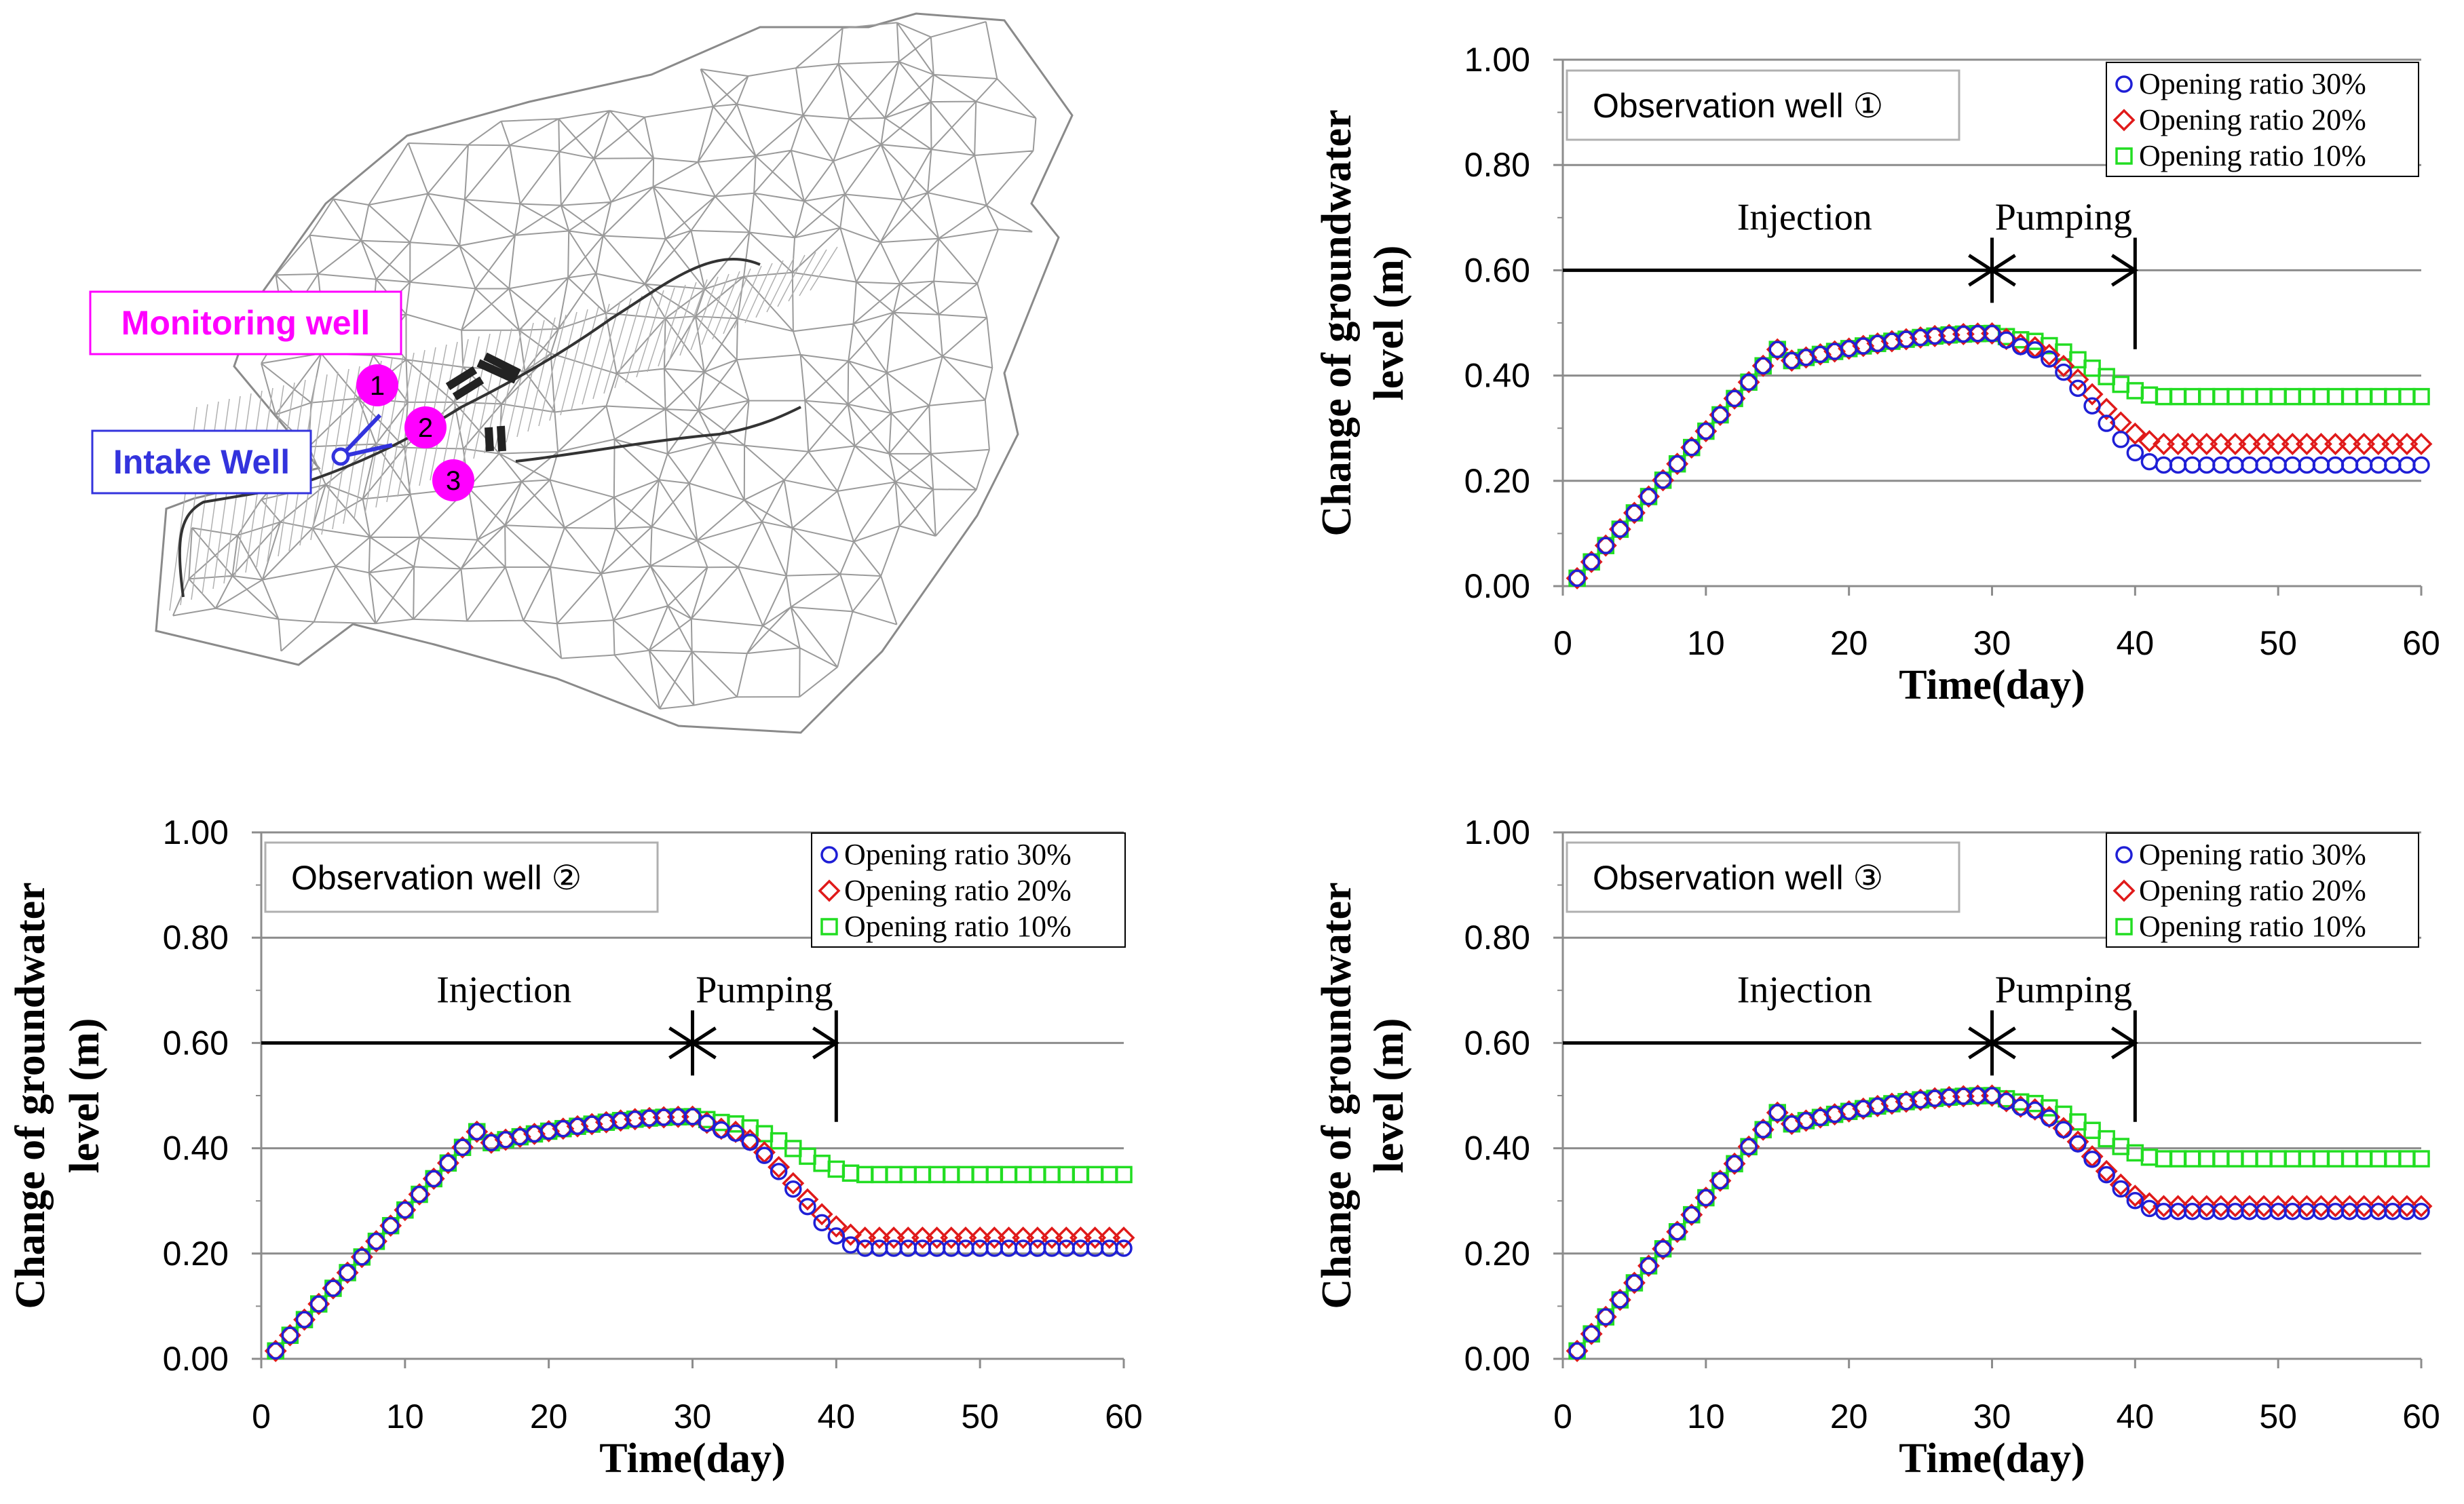  What do you see at coordinates (830, 890) in the screenshot?
I see `legend-marker-diamond` at bounding box center [830, 890].